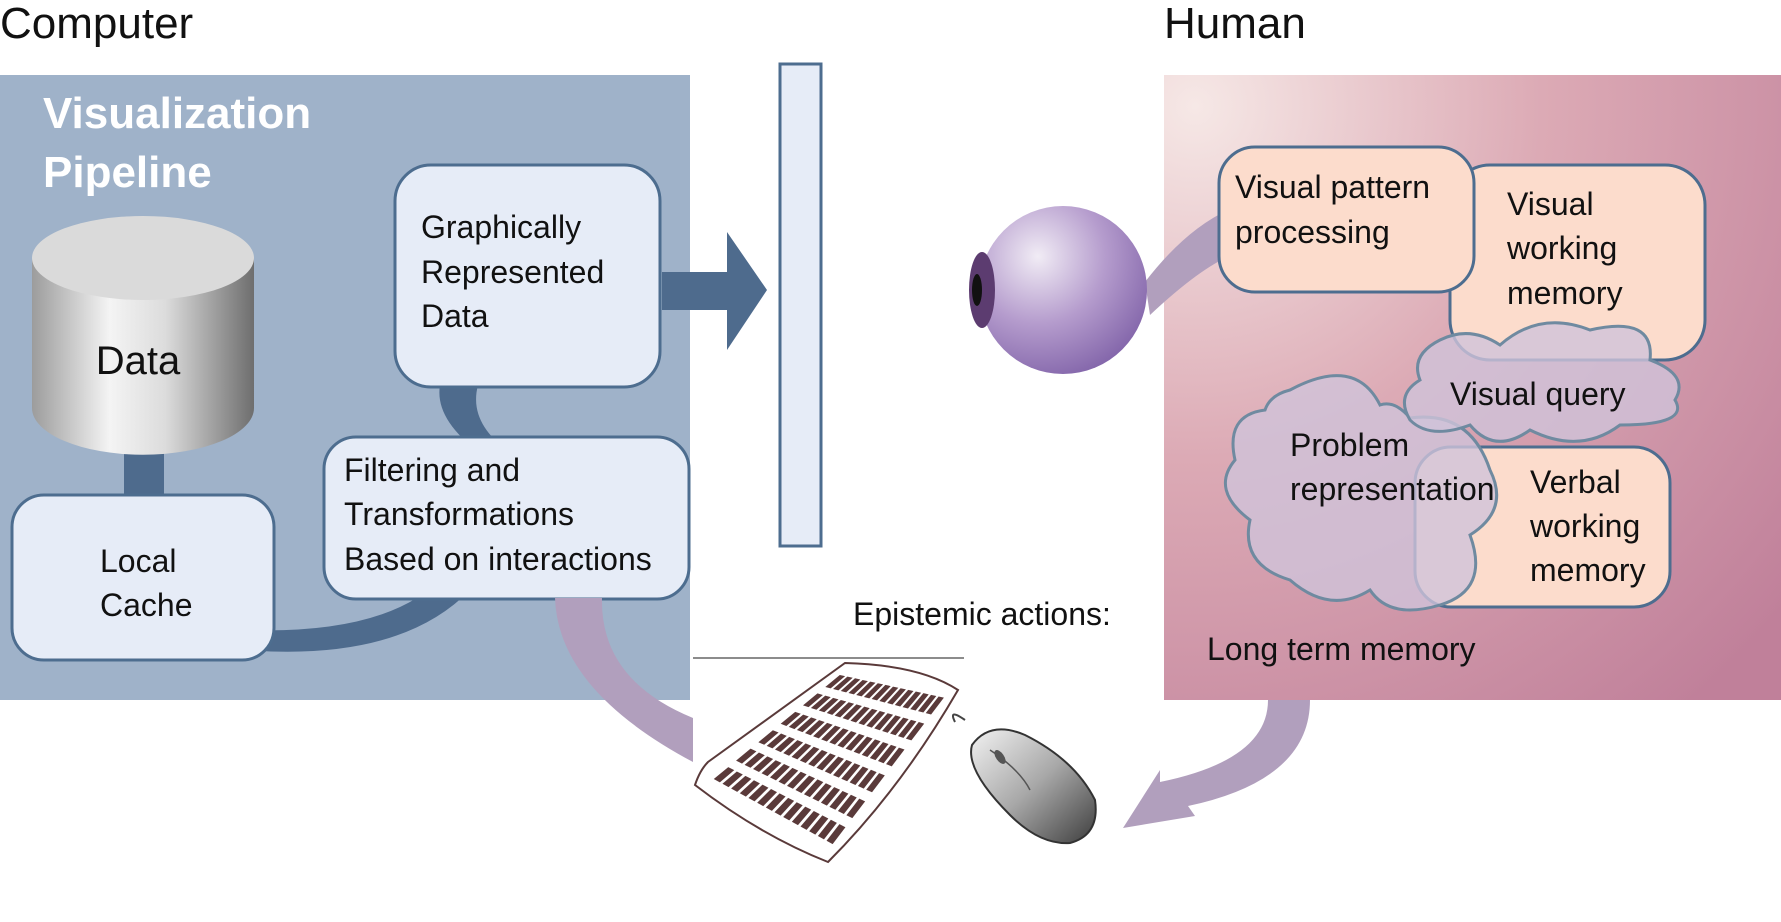 The width and height of the screenshot is (1781, 922). Describe the element at coordinates (982, 614) in the screenshot. I see `epistemic-actions-label: Epistemic actions:` at that location.